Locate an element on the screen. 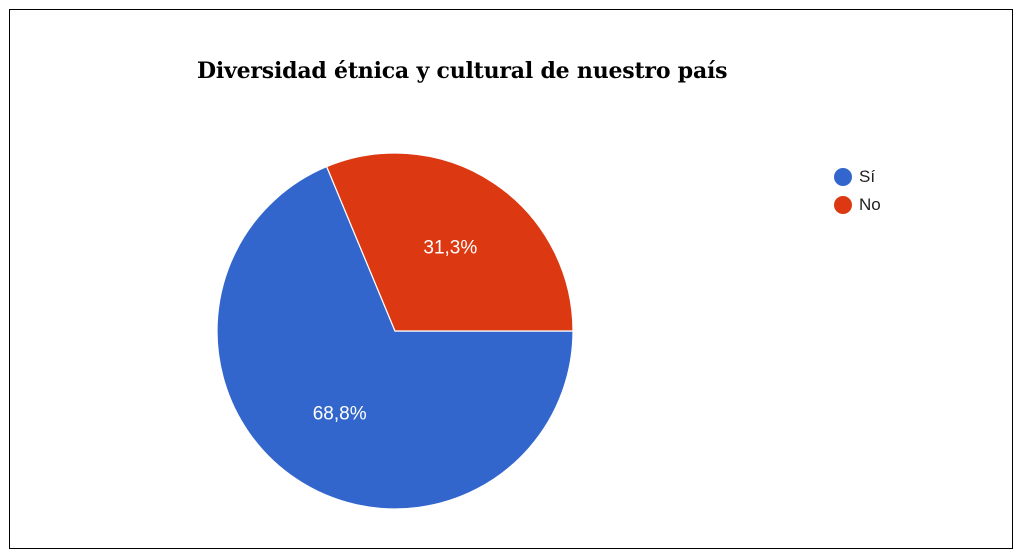 The image size is (1024, 549). legend-swatch-si is located at coordinates (843, 177).